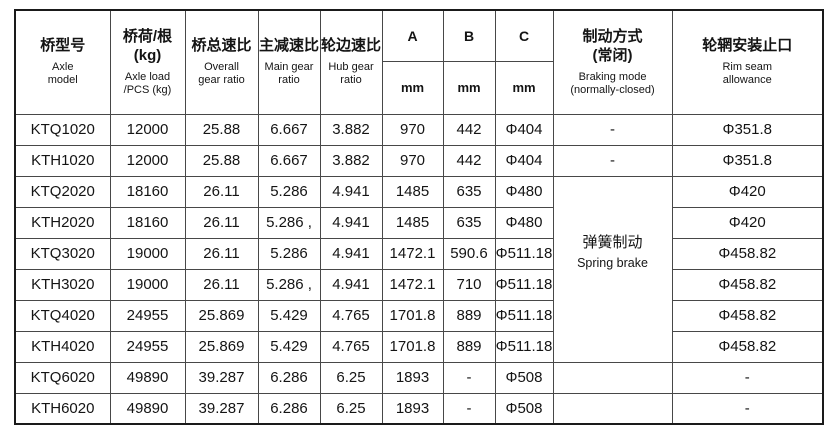 The width and height of the screenshot is (835, 447). What do you see at coordinates (469, 87) in the screenshot?
I see `unit-header-b: mm` at bounding box center [469, 87].